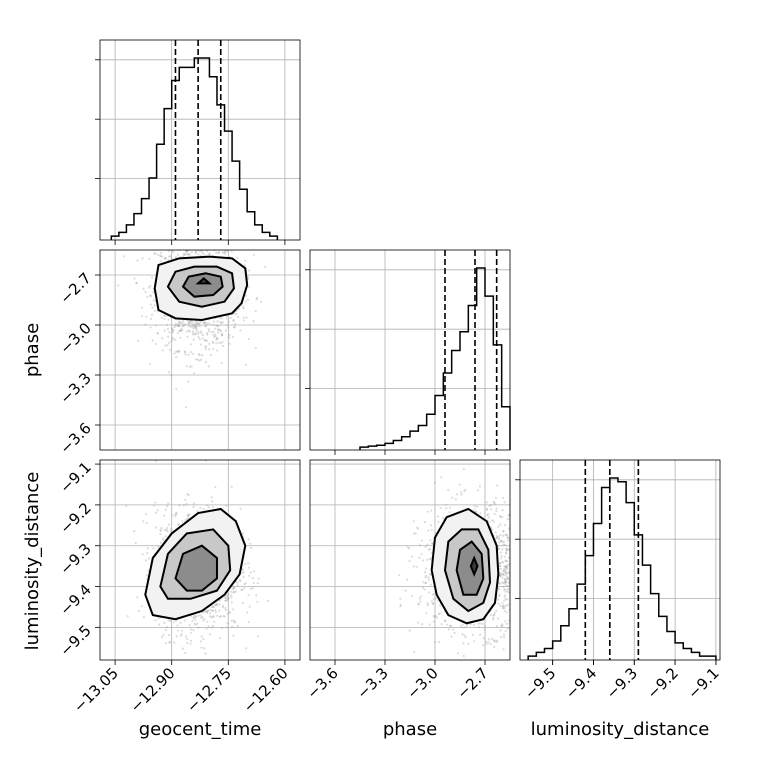 This screenshot has width=760, height=760. I want to click on x-axis-label-phase: phase, so click(410, 729).